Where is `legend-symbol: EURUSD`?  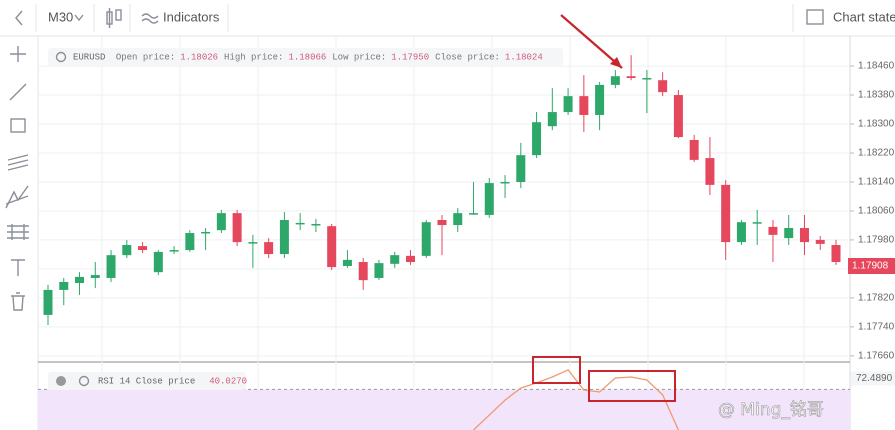
legend-symbol: EURUSD is located at coordinates (89, 58).